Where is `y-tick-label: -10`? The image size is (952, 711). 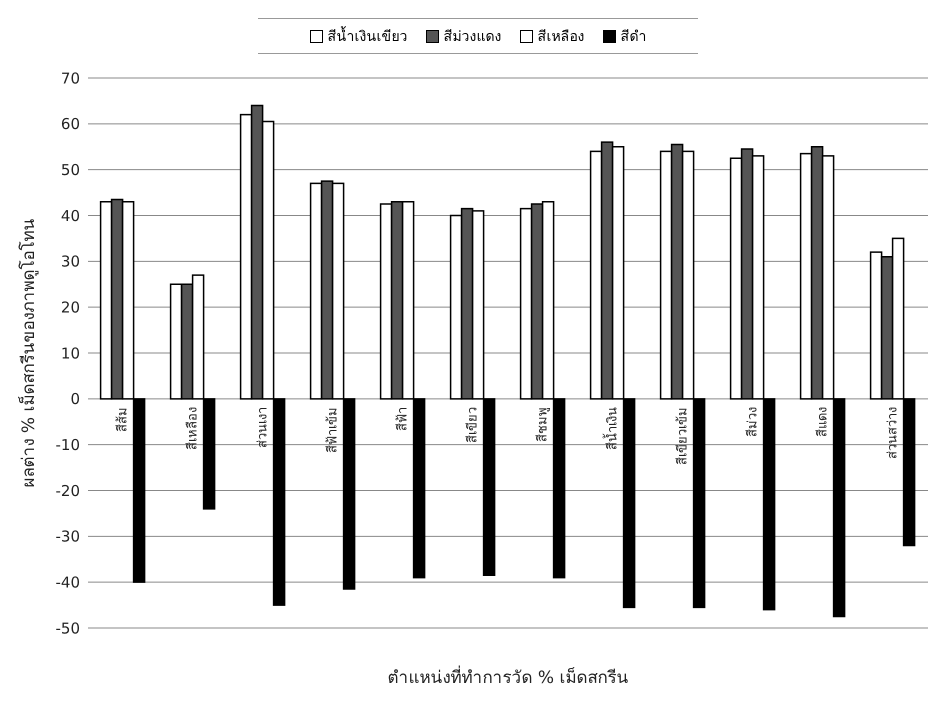
y-tick-label: -10 is located at coordinates (68, 445).